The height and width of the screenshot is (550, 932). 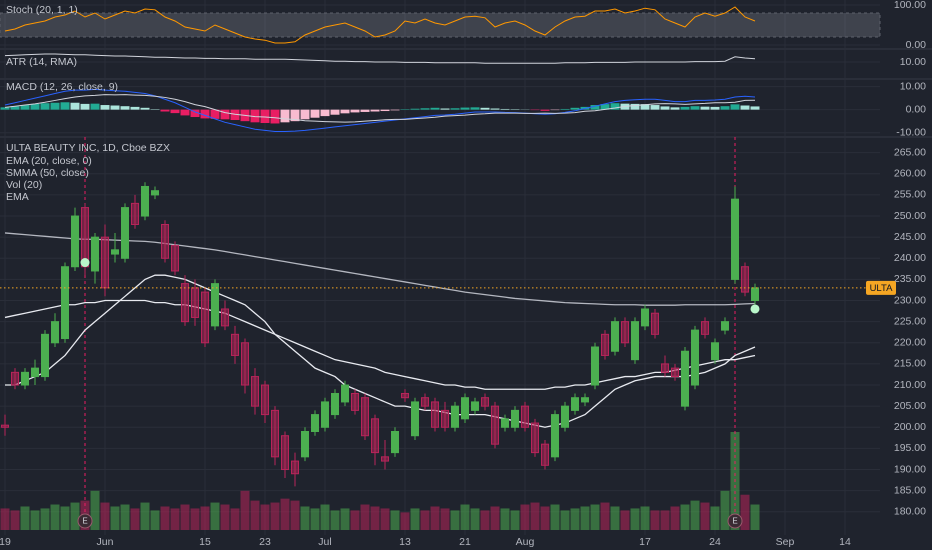 What do you see at coordinates (910, 195) in the screenshot?
I see `y-tick-label: 255.00` at bounding box center [910, 195].